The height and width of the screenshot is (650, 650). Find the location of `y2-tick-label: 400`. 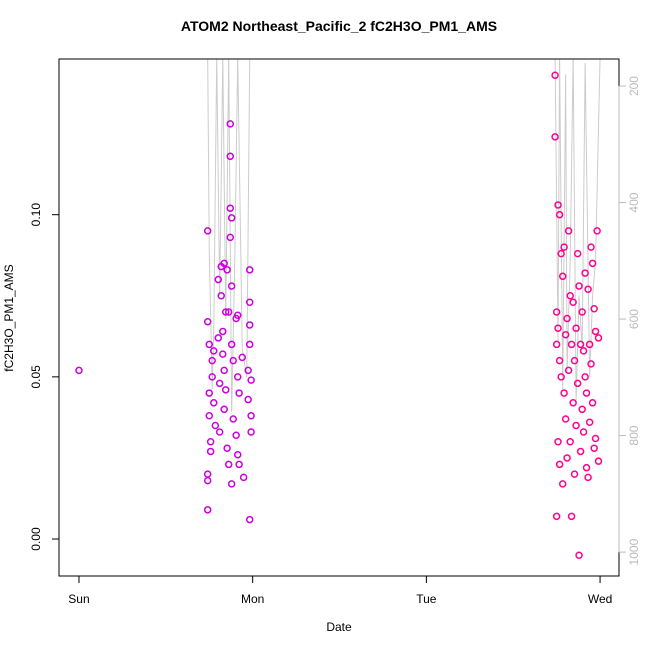

y2-tick-label: 400 is located at coordinates (634, 202).